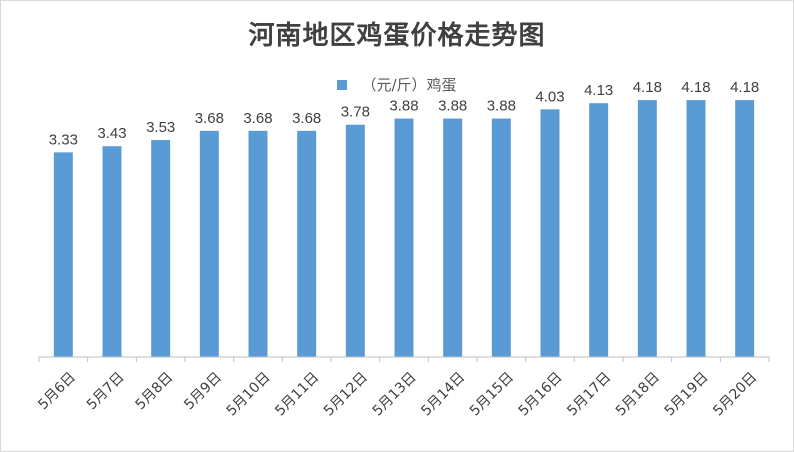  I want to click on data-label: 3.43, so click(111, 133).